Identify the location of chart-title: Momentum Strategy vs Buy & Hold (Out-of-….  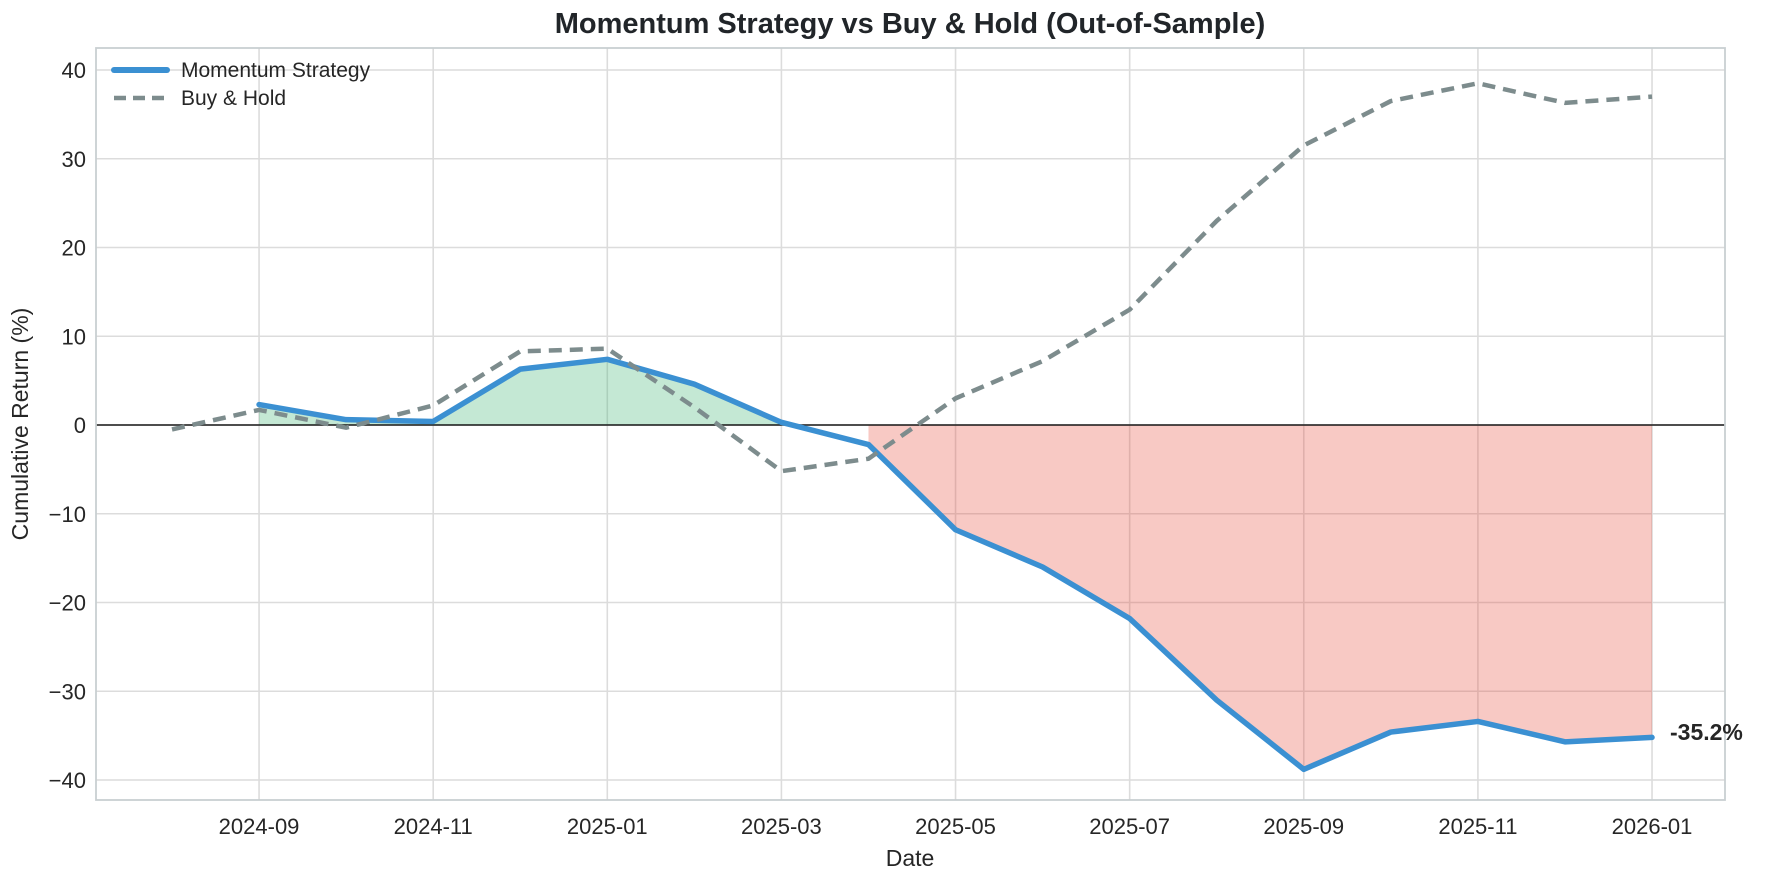
(910, 24).